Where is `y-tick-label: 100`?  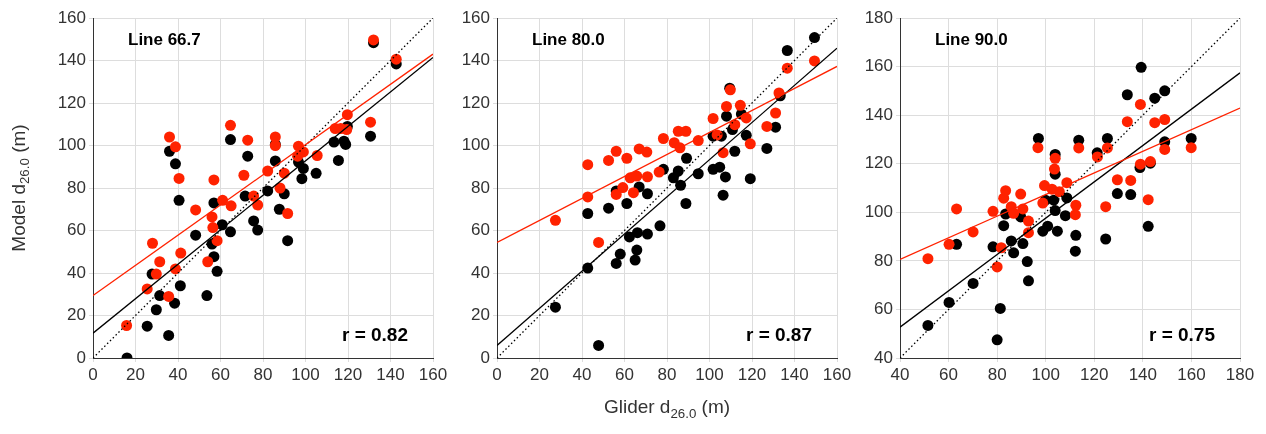 y-tick-label: 100 is located at coordinates (475, 145).